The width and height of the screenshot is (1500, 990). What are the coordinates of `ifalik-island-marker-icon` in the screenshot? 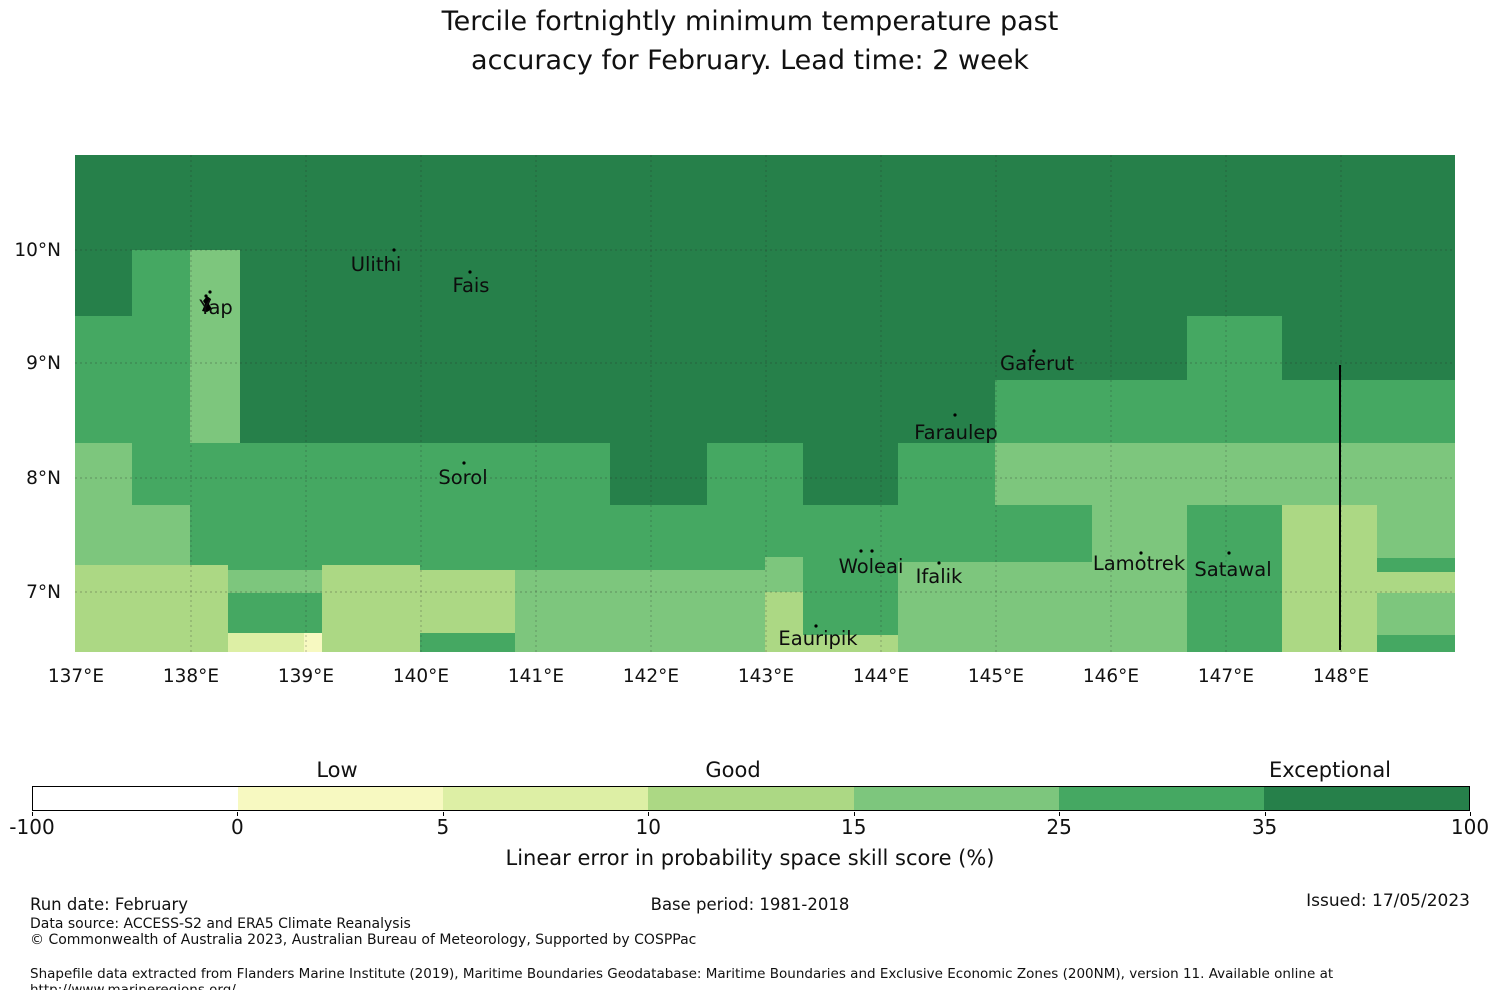 It's located at (939, 563).